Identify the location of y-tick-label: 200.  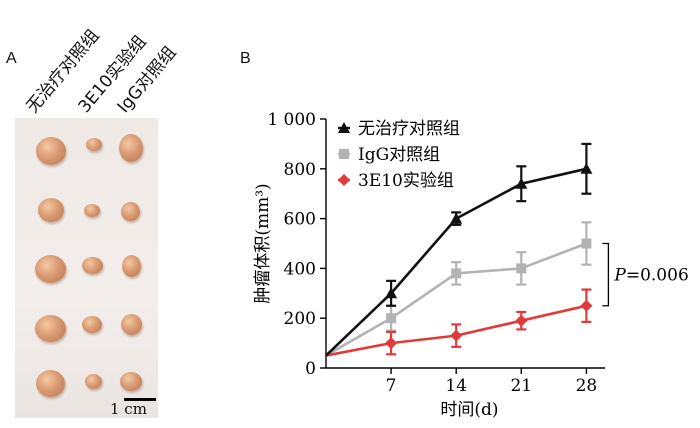
(300, 319).